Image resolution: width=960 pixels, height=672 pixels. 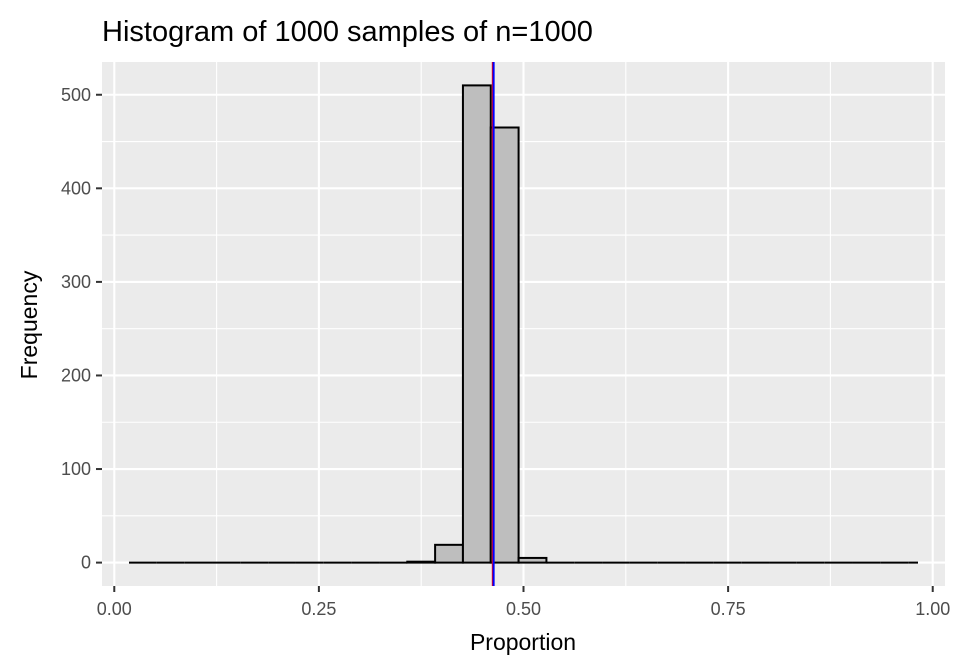 I want to click on x-tick-label: 0.25, so click(x=318, y=609).